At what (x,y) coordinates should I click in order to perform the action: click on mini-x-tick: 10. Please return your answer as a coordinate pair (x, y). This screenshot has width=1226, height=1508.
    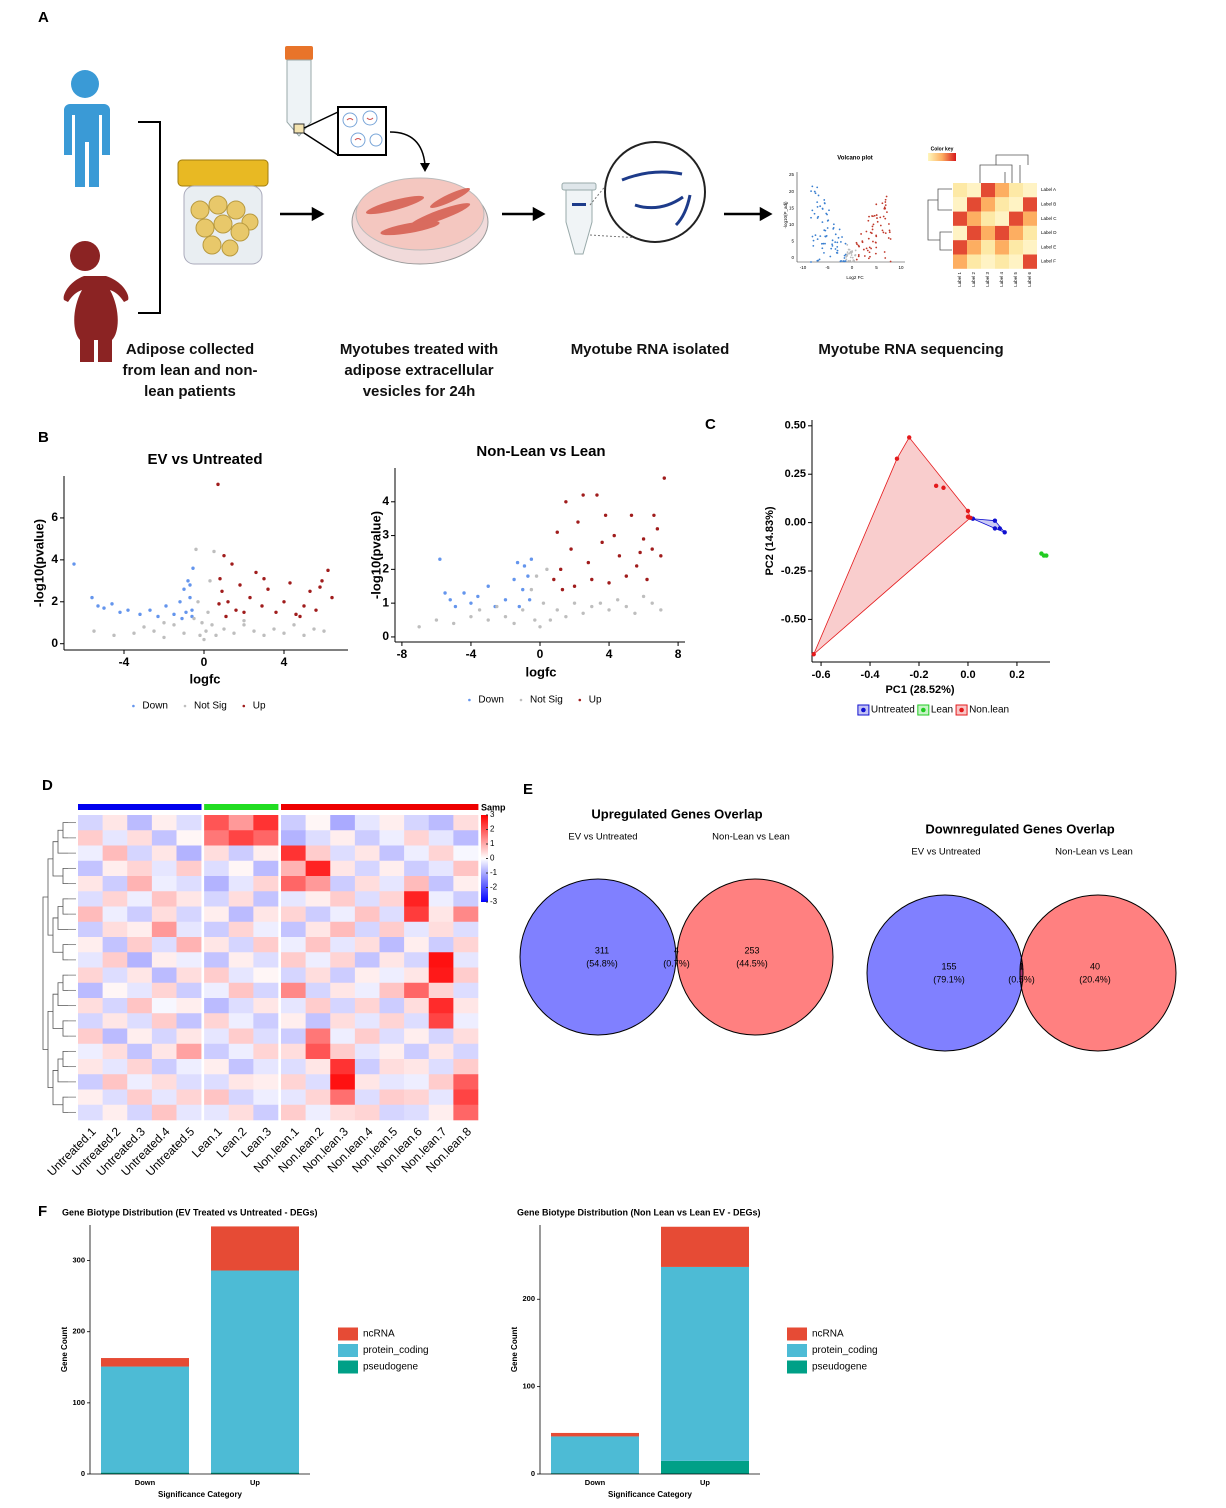
    Looking at the image, I should click on (901, 267).